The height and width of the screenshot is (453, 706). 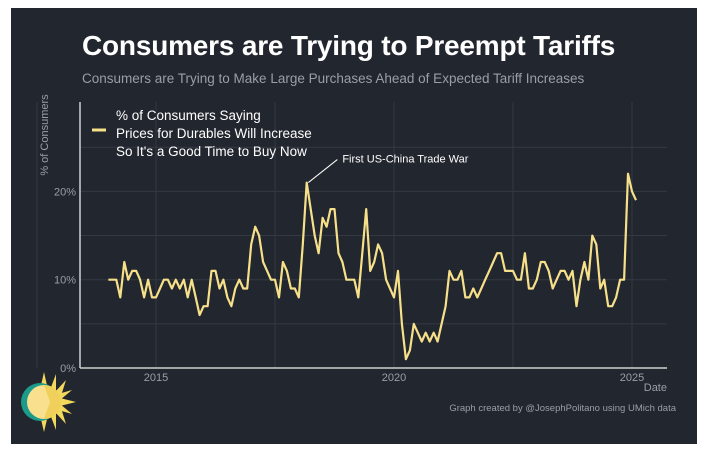 I want to click on legend-line-2: Prices for Durables Will Increase, so click(x=214, y=133).